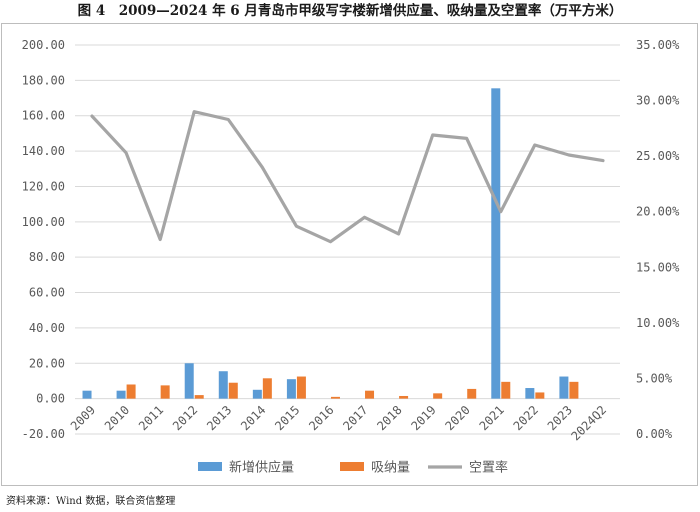 The width and height of the screenshot is (700, 512). What do you see at coordinates (117, 418) in the screenshot?
I see `x-tick-label: 2010` at bounding box center [117, 418].